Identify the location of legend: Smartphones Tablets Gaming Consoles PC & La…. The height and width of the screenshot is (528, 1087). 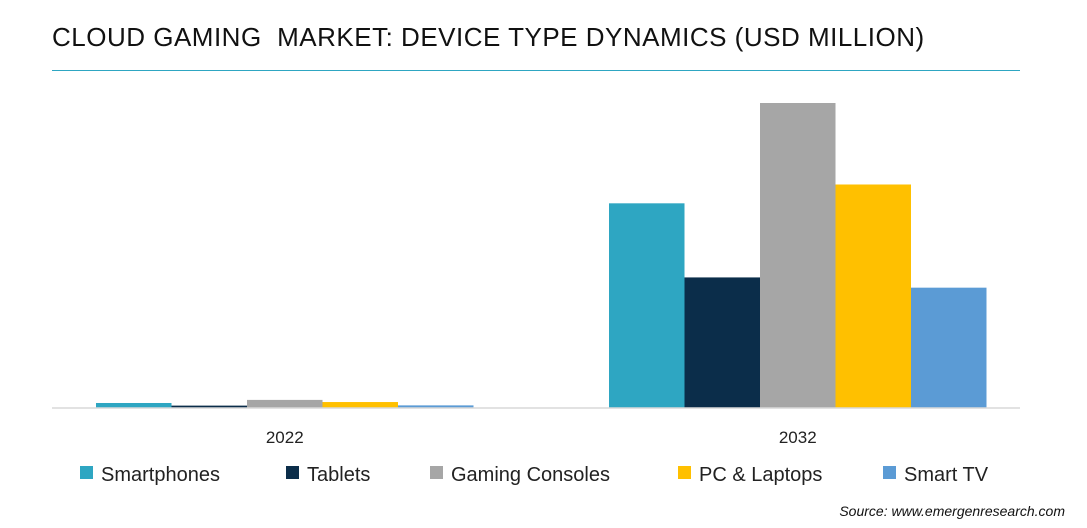
(534, 475).